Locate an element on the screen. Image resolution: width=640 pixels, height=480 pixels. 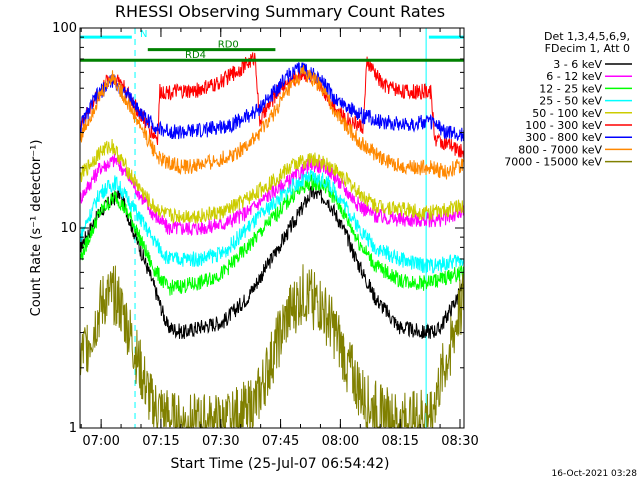
state-bar-label: RD0 is located at coordinates (228, 45).